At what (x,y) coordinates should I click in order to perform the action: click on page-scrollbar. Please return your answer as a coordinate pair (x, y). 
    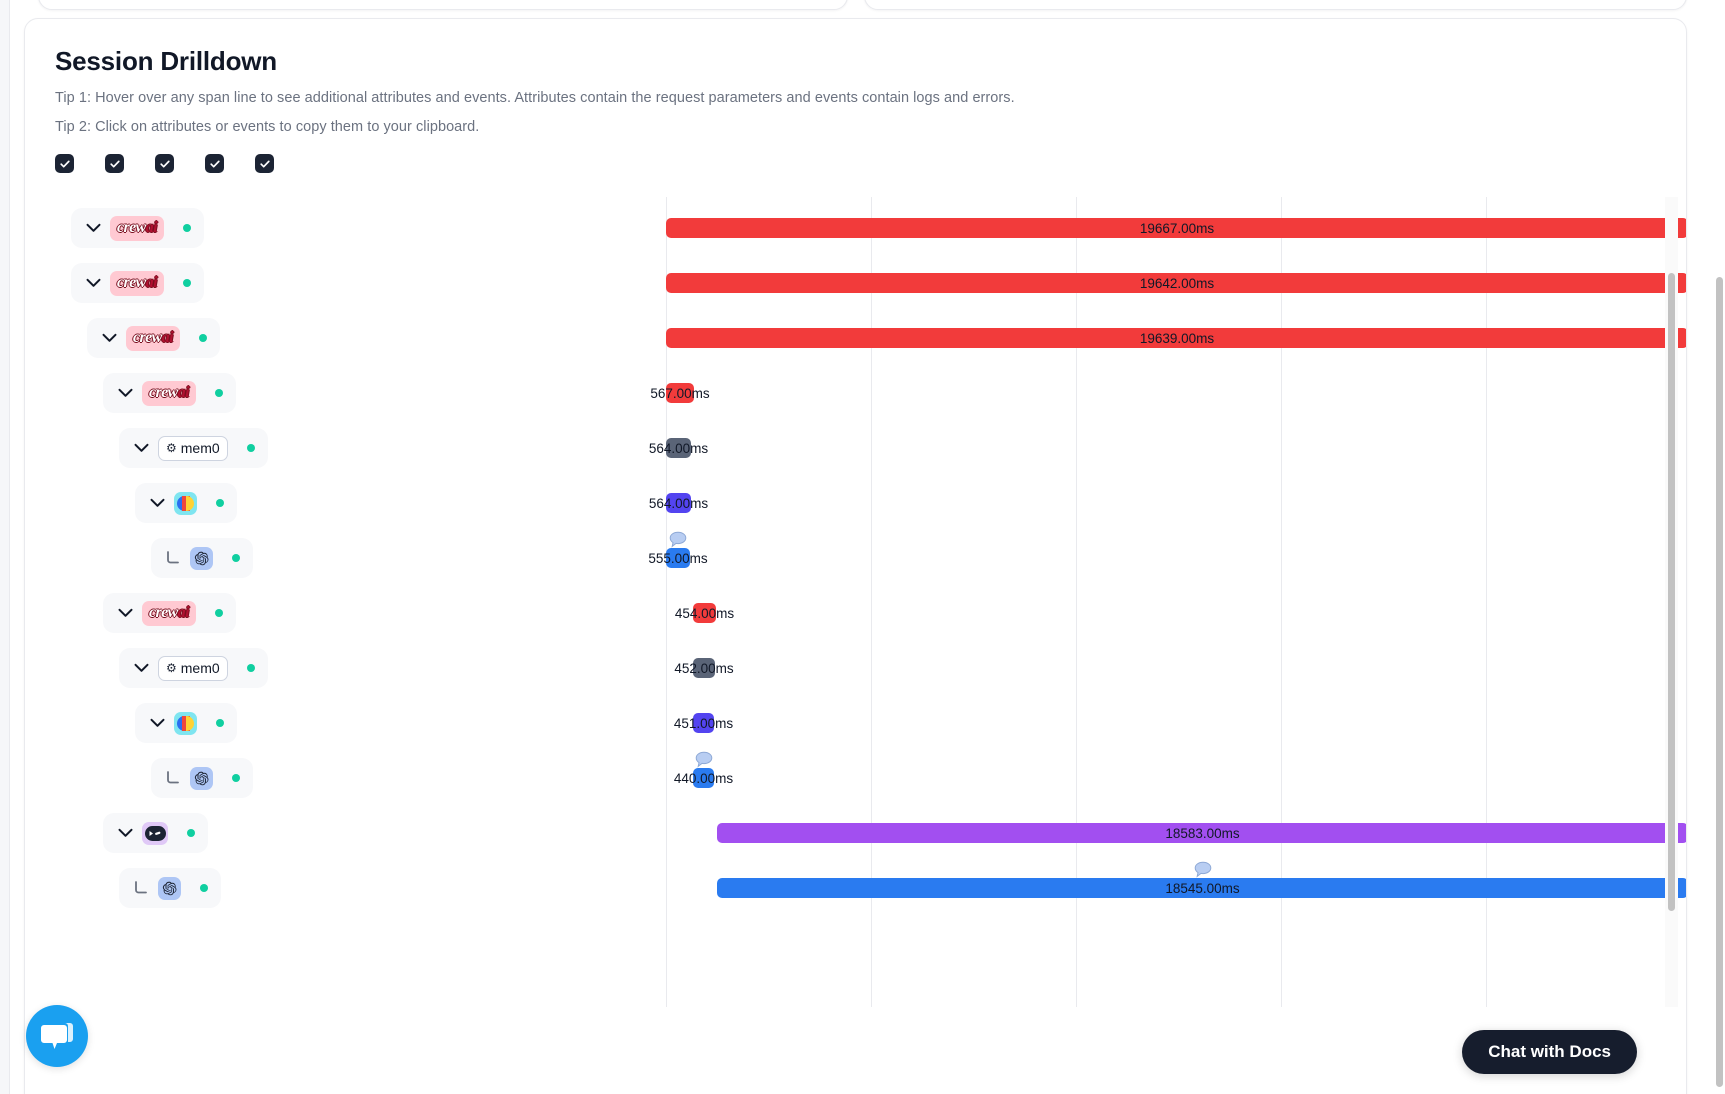
    Looking at the image, I should click on (1719, 547).